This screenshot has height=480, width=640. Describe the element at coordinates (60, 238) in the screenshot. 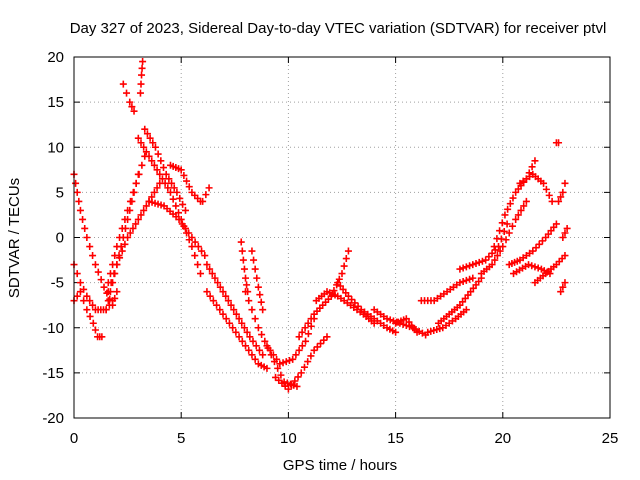

I see `y-tick-label: 0` at that location.